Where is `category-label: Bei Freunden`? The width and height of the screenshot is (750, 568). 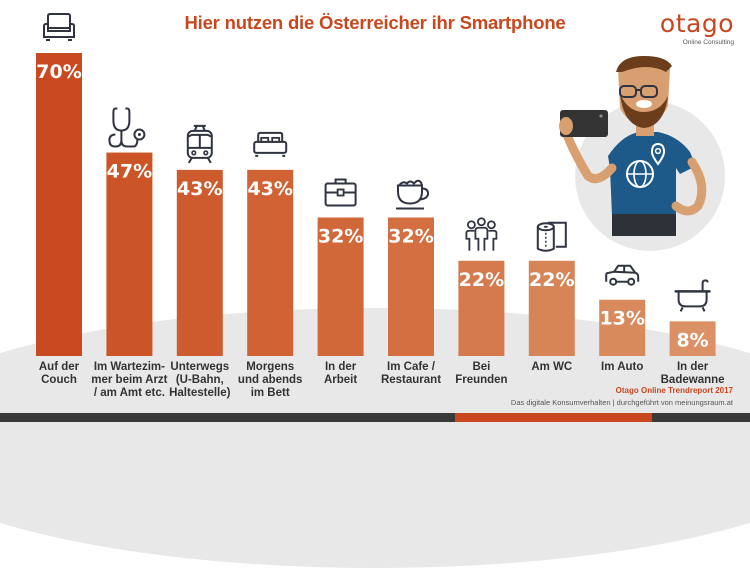
category-label: Bei Freunden is located at coordinates (481, 374).